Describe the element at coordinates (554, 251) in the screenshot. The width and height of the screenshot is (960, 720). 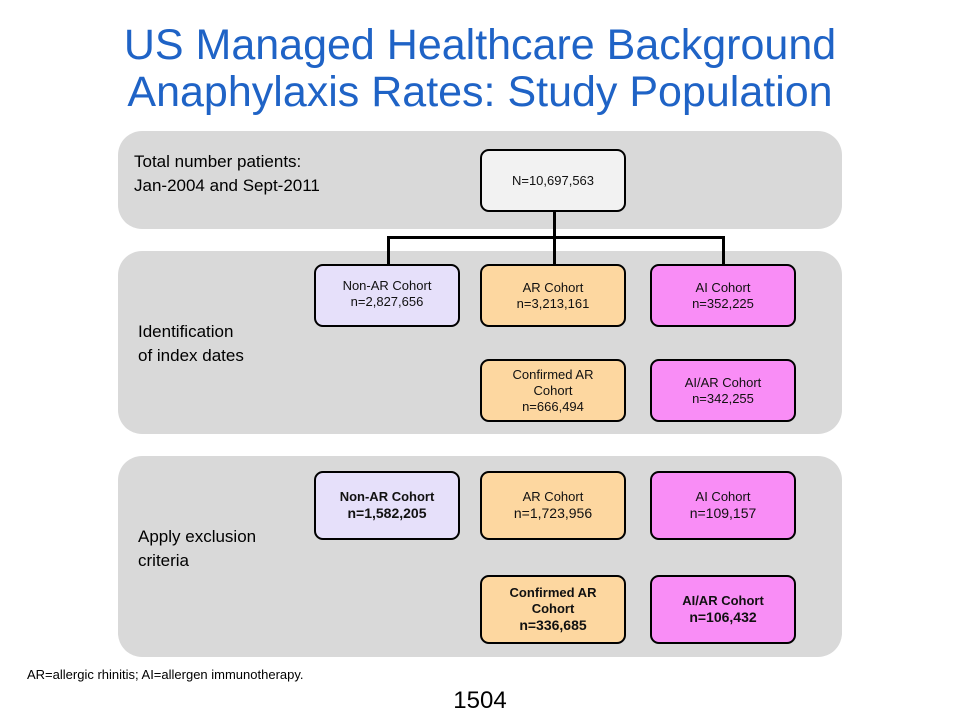
I see `connector-to-ar` at that location.